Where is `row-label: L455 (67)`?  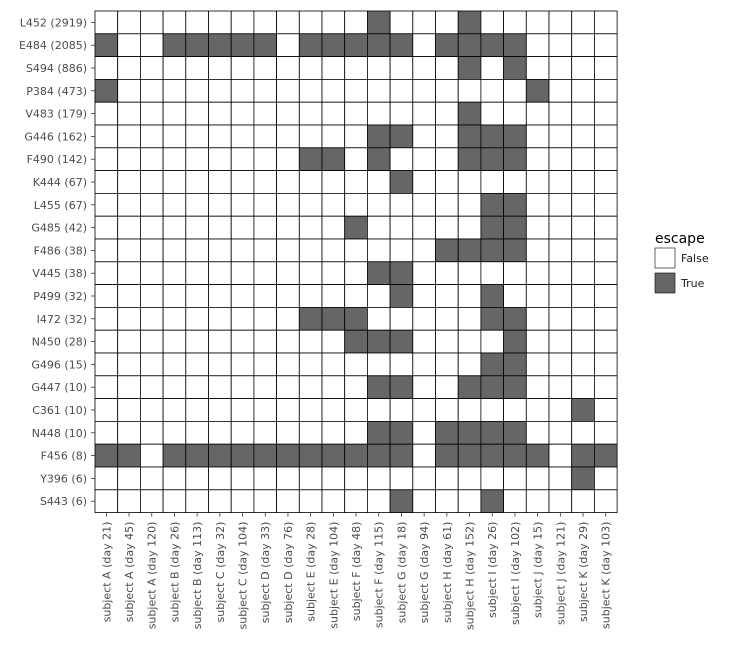
row-label: L455 (67) is located at coordinates (60, 205).